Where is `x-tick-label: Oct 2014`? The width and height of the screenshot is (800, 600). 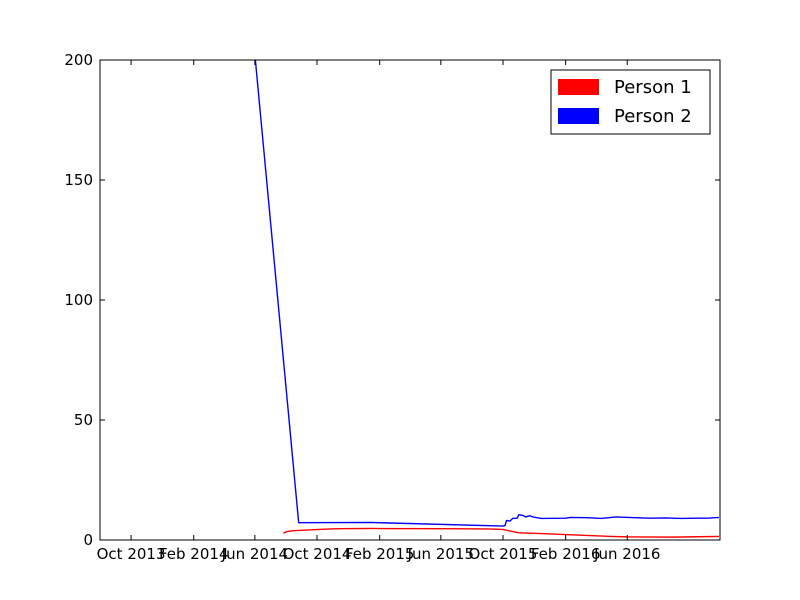 x-tick-label: Oct 2014 is located at coordinates (317, 554).